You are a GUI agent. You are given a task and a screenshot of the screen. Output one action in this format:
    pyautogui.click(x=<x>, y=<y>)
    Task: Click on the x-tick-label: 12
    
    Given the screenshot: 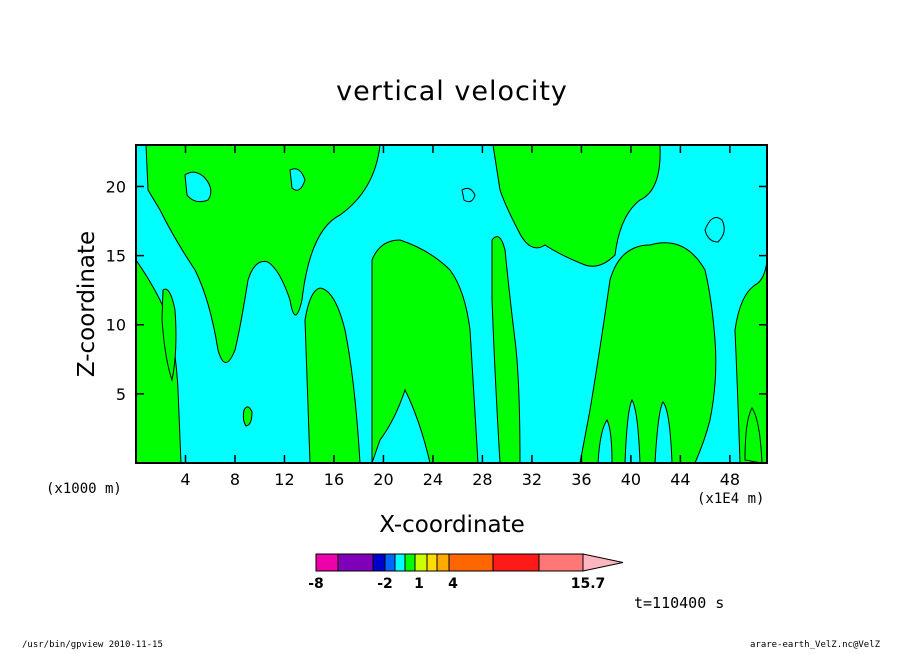 What is the action you would take?
    pyautogui.click(x=284, y=479)
    